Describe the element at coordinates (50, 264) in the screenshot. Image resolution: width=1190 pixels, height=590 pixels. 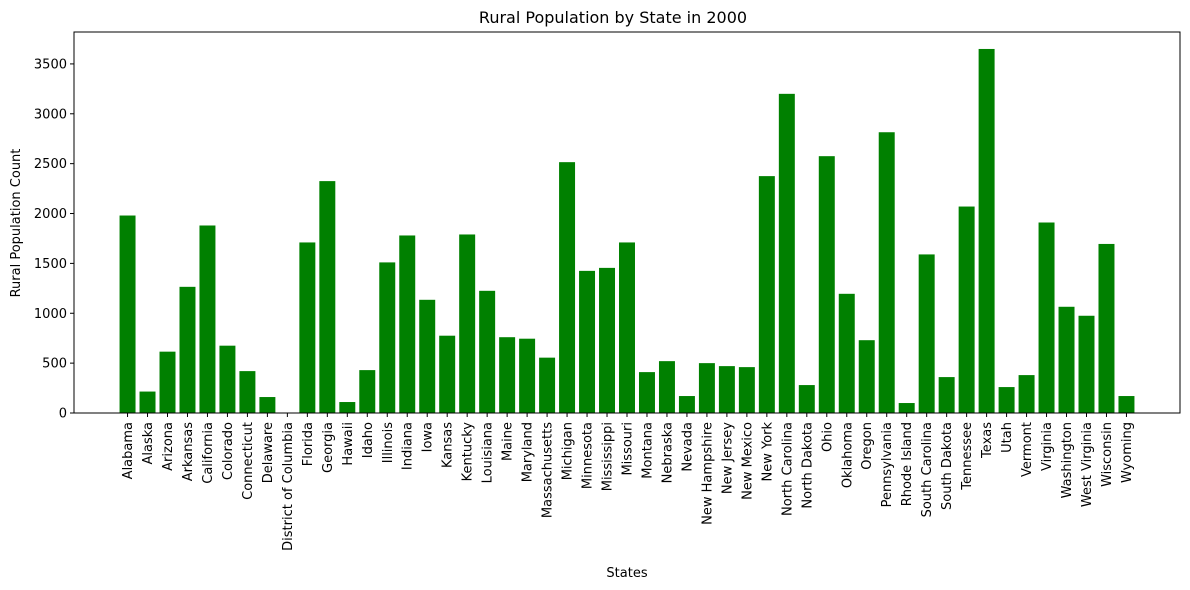
I see `y-tick-label: 1500` at that location.